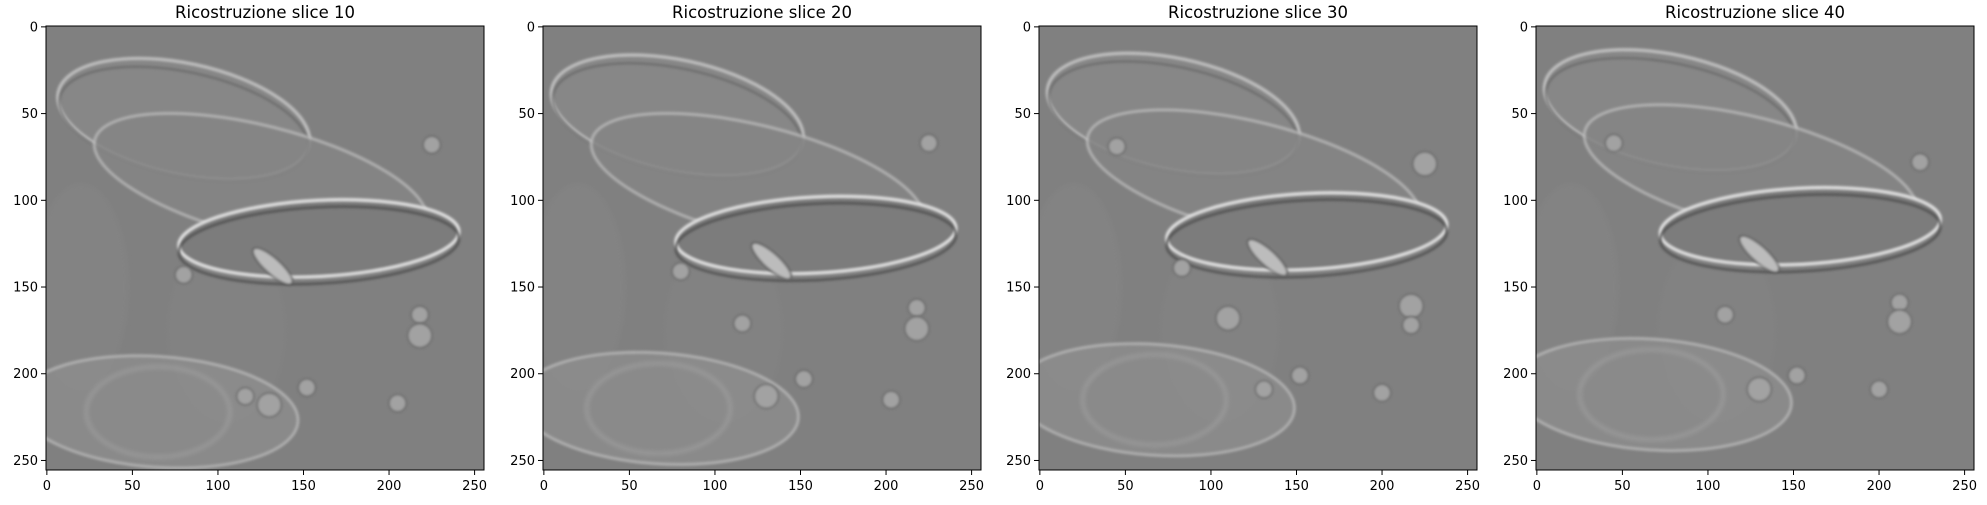 The width and height of the screenshot is (1987, 505). Describe the element at coordinates (1755, 12) in the screenshot. I see `subplot-title: Ricostruzione slice 40` at that location.